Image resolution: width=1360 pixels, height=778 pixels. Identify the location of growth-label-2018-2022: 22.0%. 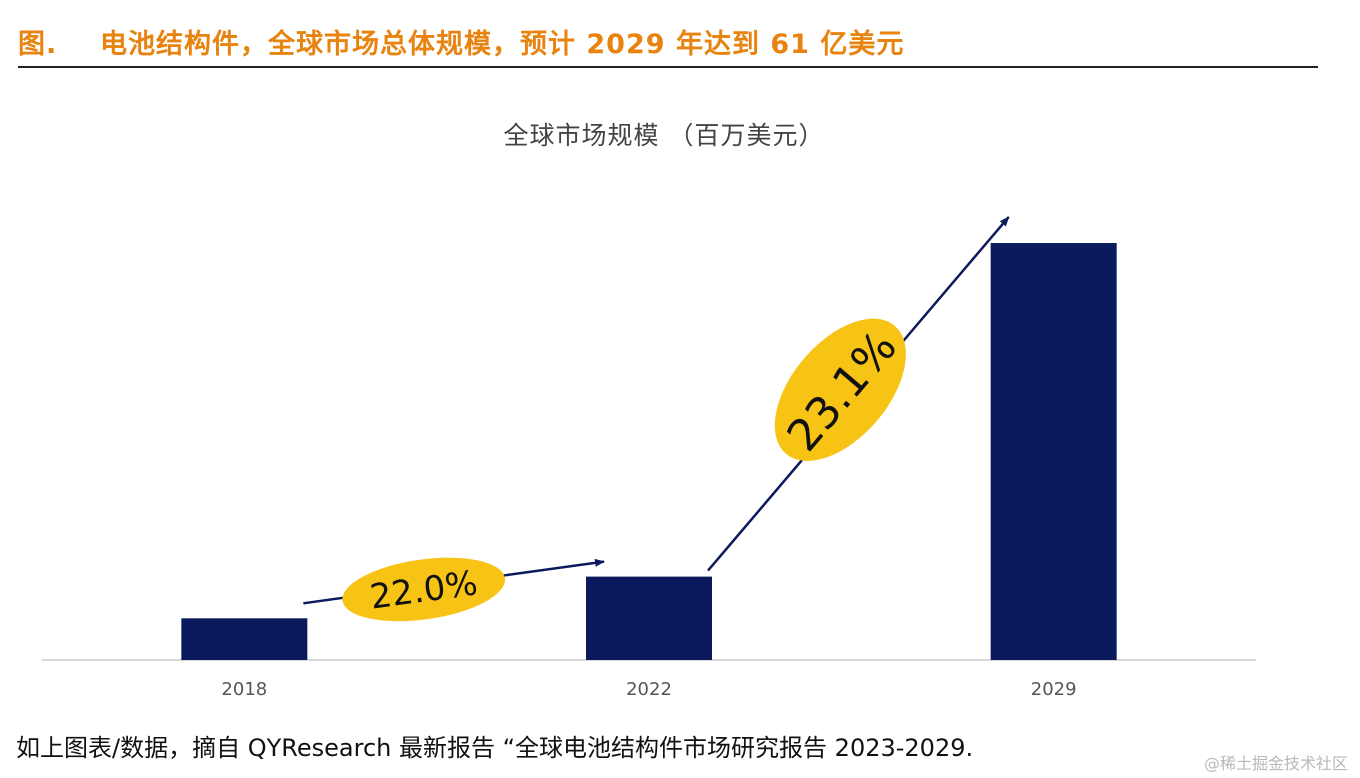
(423, 589).